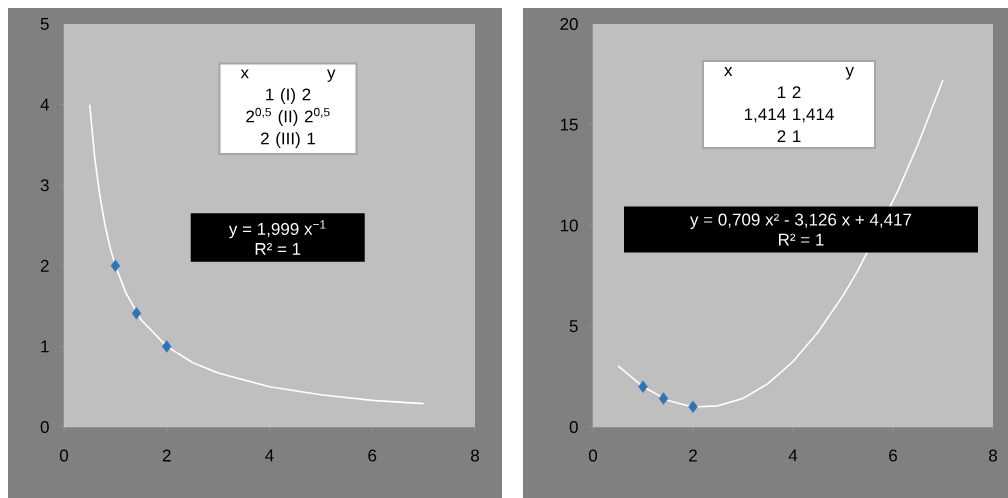 This screenshot has height=498, width=1008. What do you see at coordinates (801, 221) in the screenshot?
I see `annotation: y = 0,709 x² - 3,126 x + 4,417` at bounding box center [801, 221].